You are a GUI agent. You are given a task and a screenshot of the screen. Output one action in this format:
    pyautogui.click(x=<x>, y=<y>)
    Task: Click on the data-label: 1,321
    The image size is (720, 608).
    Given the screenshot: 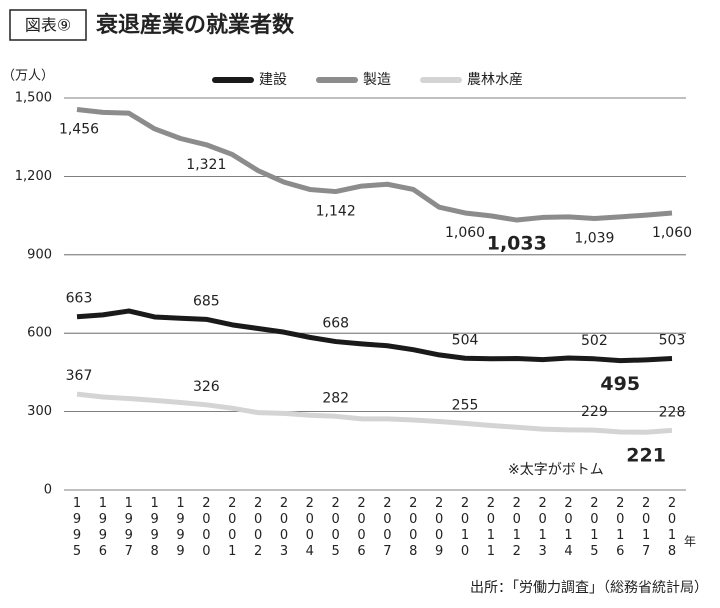 What is the action you would take?
    pyautogui.click(x=206, y=165)
    